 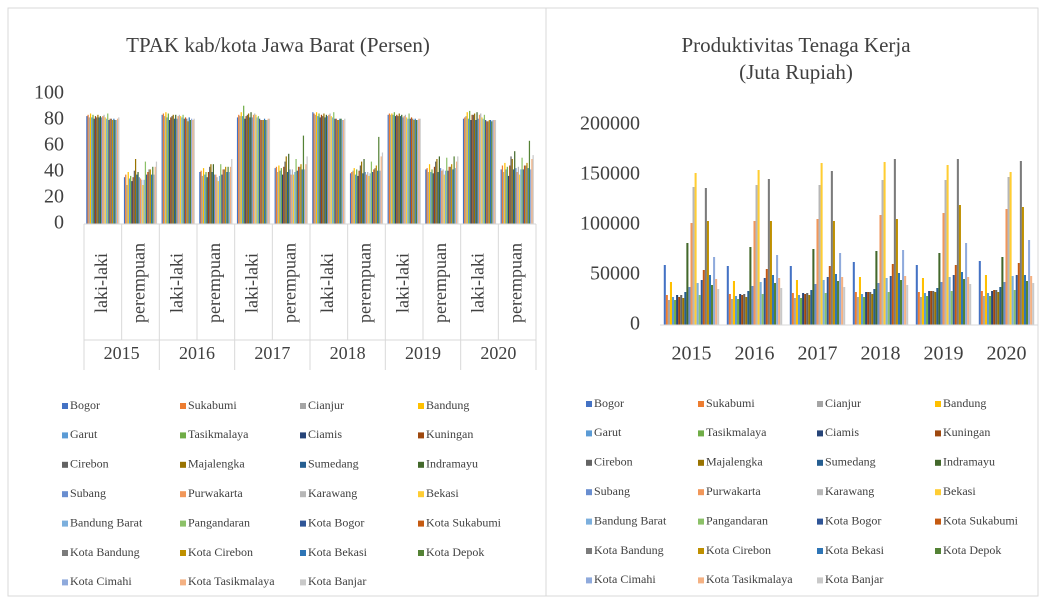 What do you see at coordinates (615, 274) in the screenshot?
I see `y-tick-label: 50000` at bounding box center [615, 274].